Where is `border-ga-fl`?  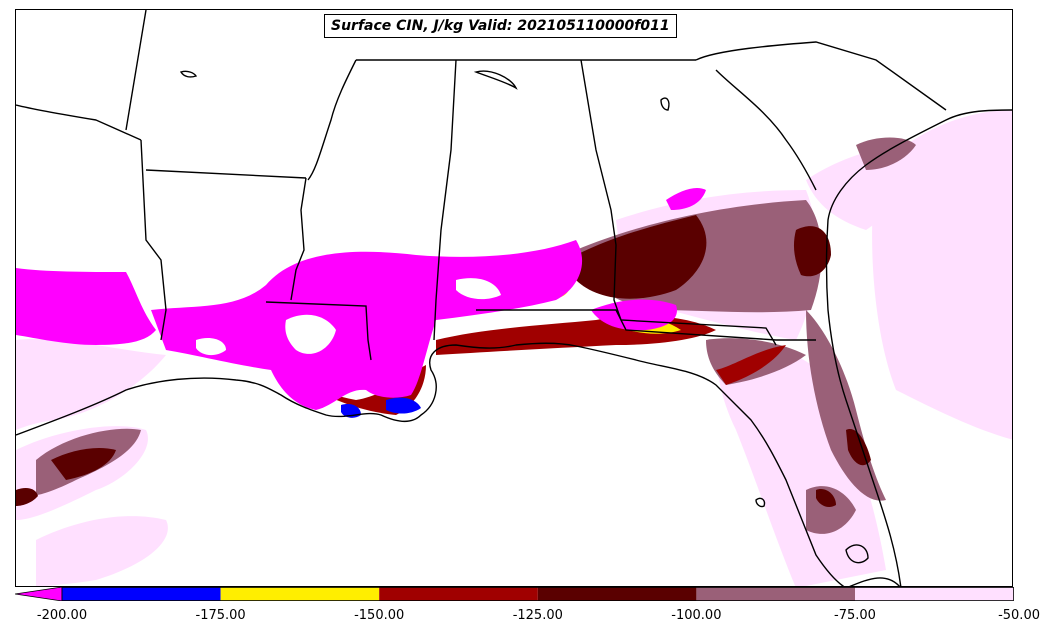 border-ga-fl is located at coordinates (718, 330).